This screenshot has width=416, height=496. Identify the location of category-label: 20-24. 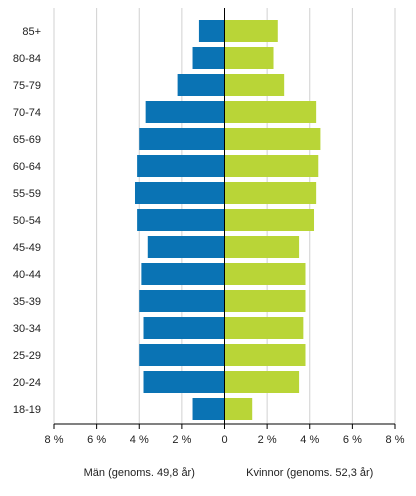
(27, 383).